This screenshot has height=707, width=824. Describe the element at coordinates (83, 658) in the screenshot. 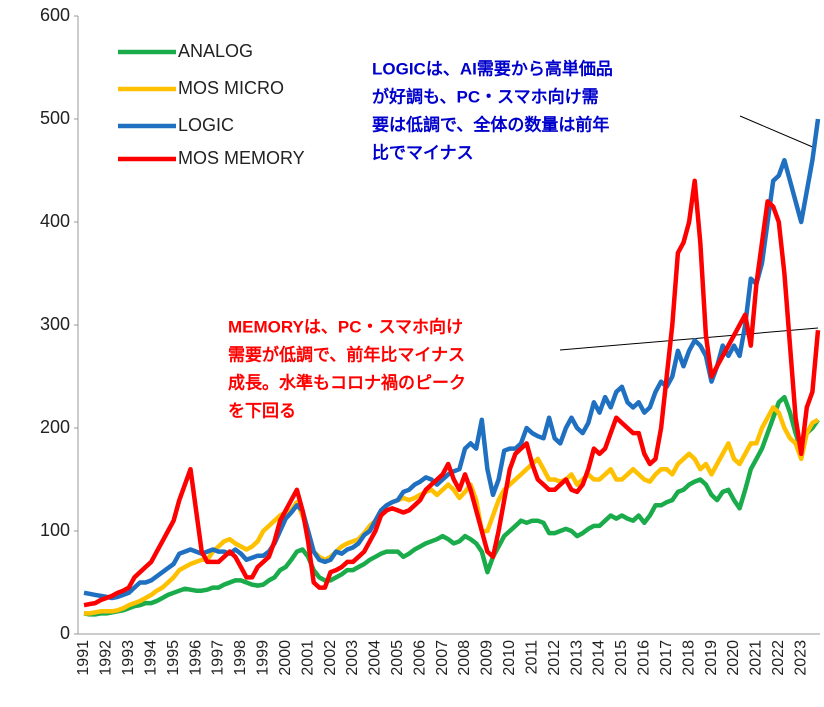

I see `x-tick-label: 1991` at that location.